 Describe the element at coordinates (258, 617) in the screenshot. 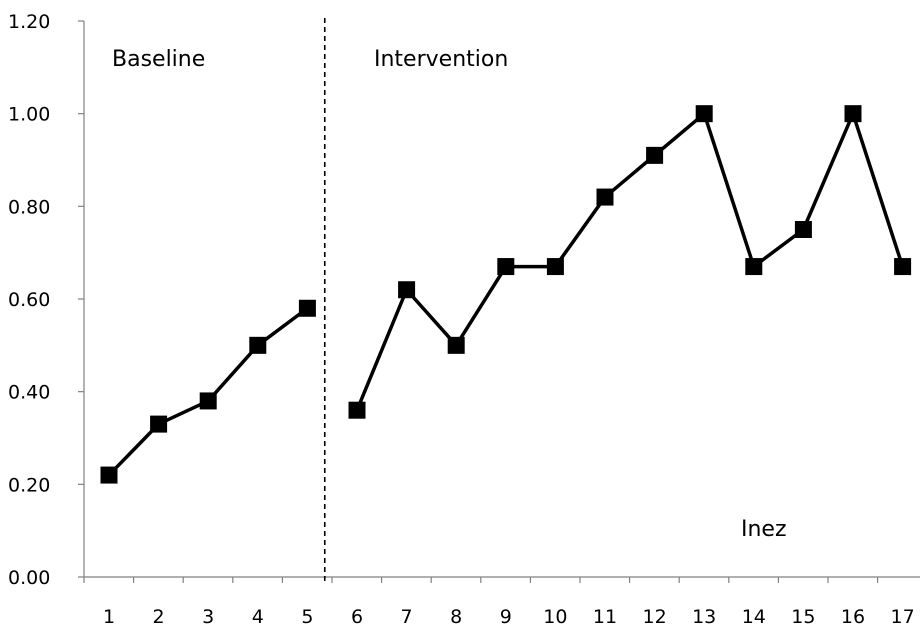

I see `x-tick-label: 4` at that location.